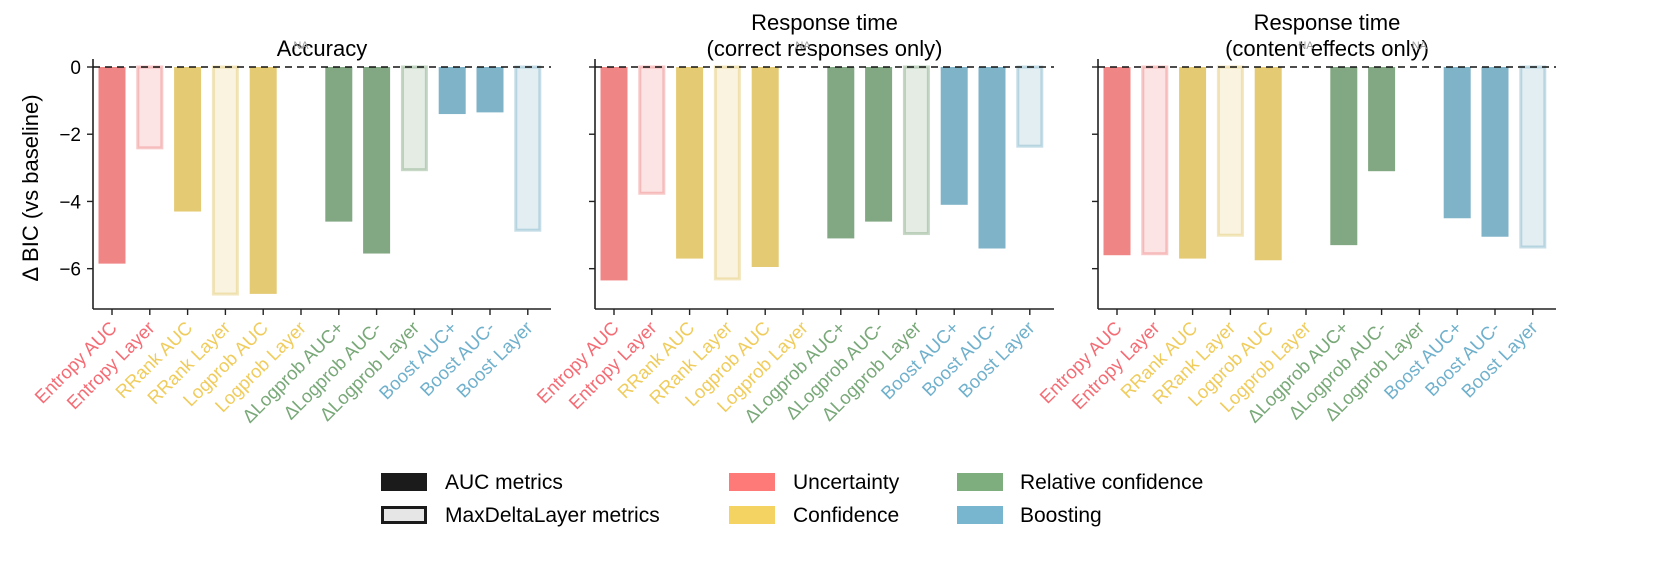 The width and height of the screenshot is (1660, 582). What do you see at coordinates (75, 68) in the screenshot?
I see `y-tick-label: 0` at bounding box center [75, 68].